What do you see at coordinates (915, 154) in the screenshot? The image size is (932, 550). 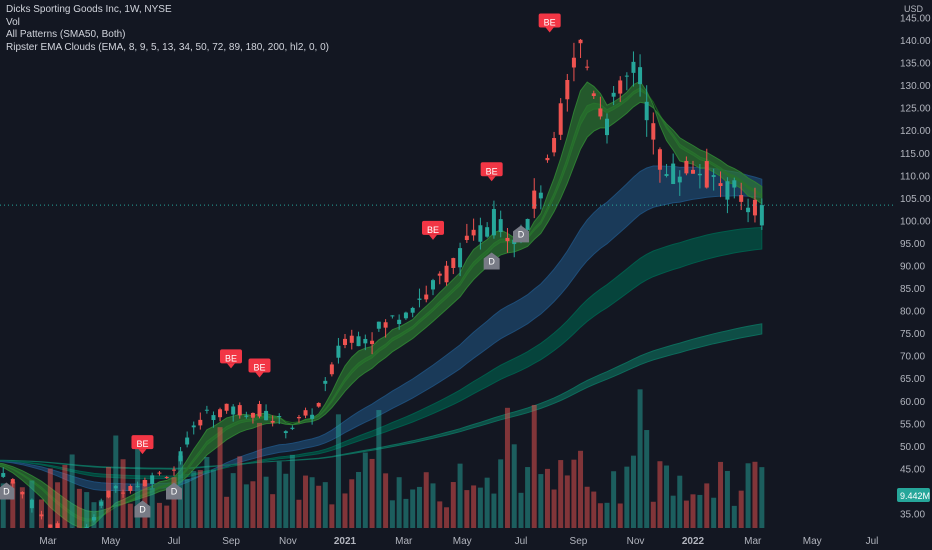 I see `y-tick-label: 115.00` at bounding box center [915, 154].